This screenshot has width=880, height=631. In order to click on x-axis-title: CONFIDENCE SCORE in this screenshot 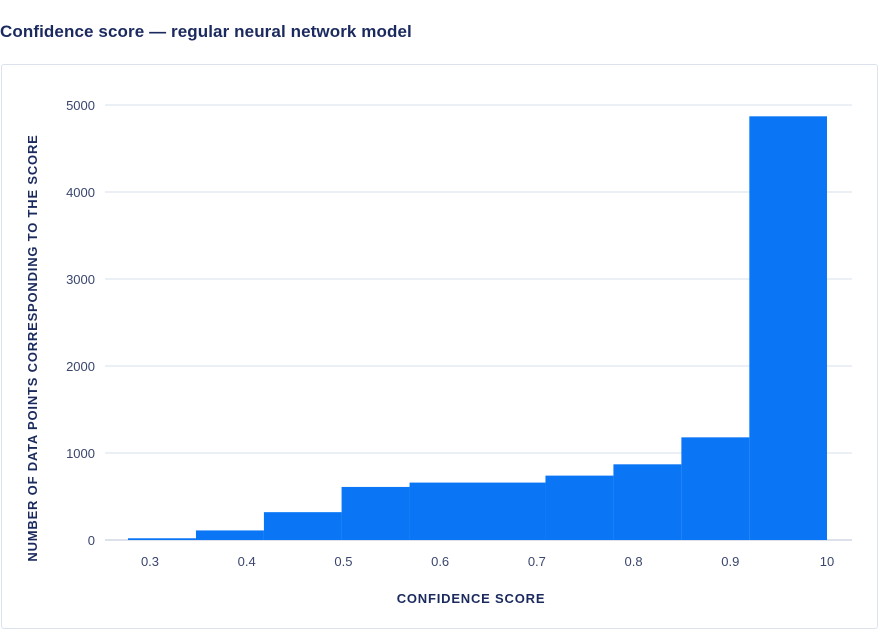, I will do `click(471, 598)`.